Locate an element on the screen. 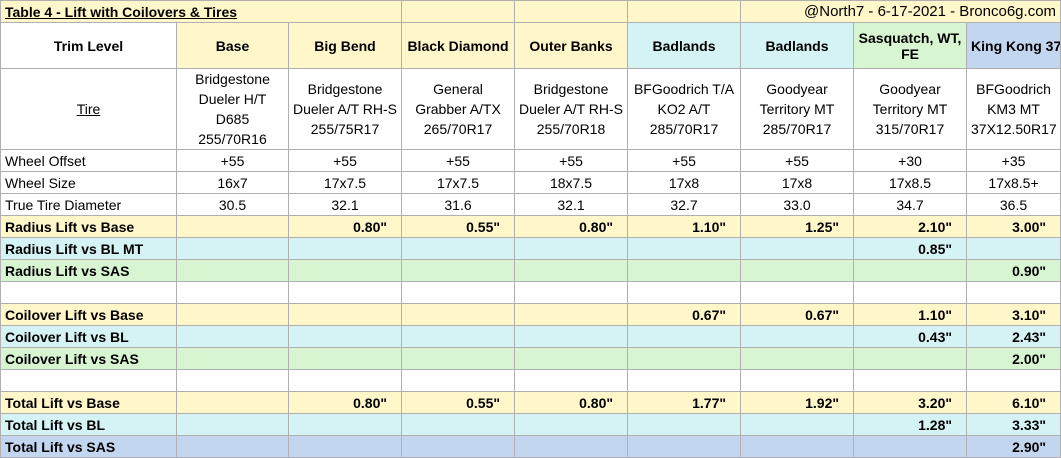 The image size is (1061, 458). row-label: Wheel Size is located at coordinates (88, 182).